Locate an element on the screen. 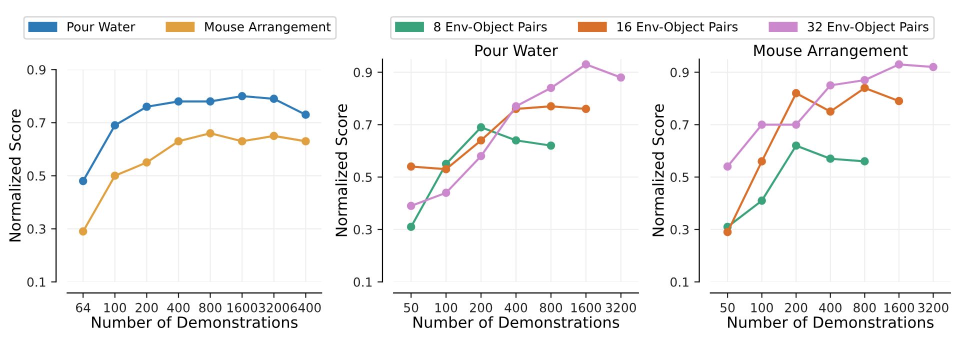 The image size is (960, 348). x-tick-label: 6400 is located at coordinates (305, 307).